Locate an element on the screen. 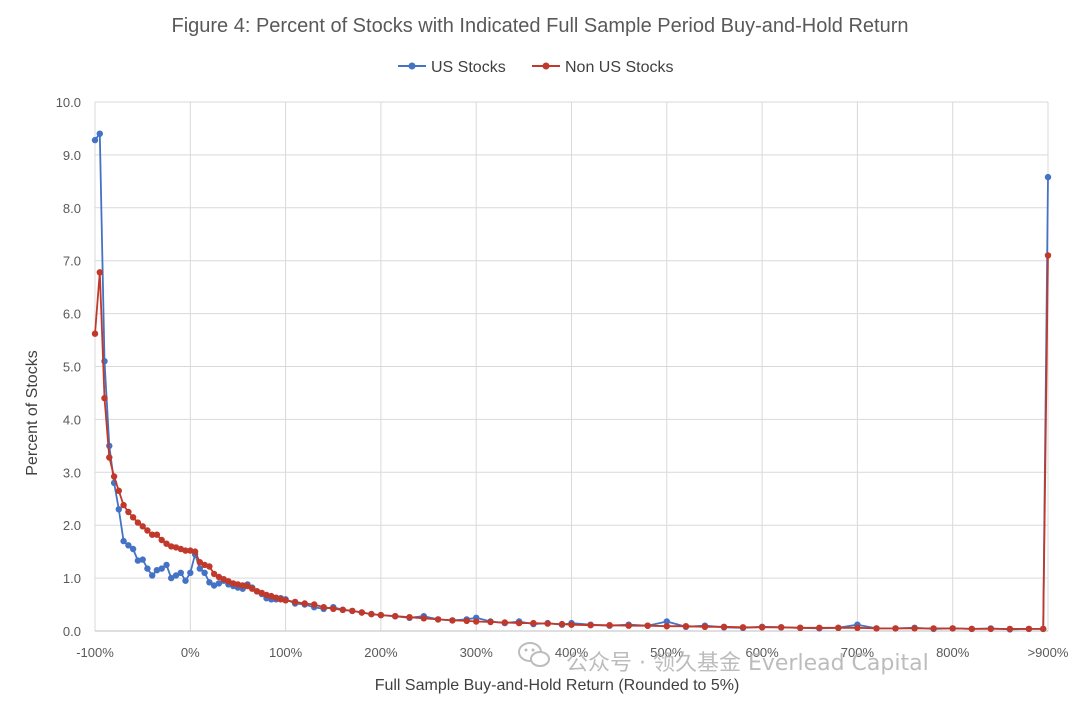 The height and width of the screenshot is (705, 1080). y-tick-label: 4.0 is located at coordinates (72, 419).